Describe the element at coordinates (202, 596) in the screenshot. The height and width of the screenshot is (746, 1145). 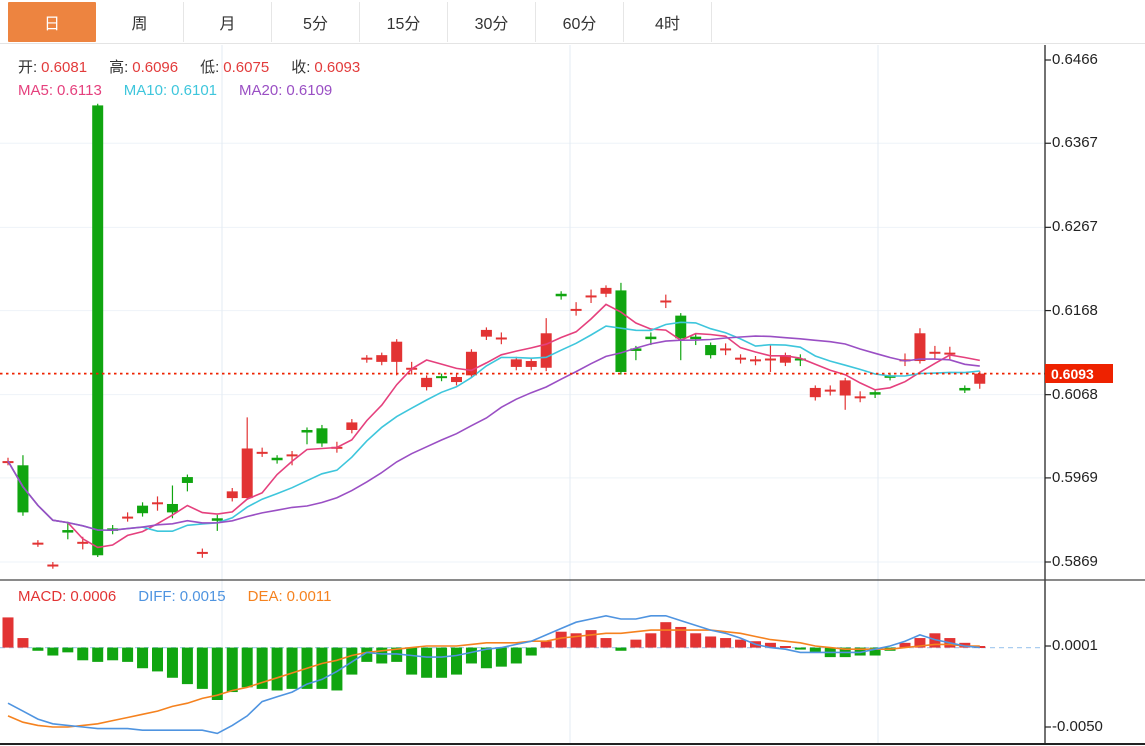
I see `legend-macd-value-1: 0.0015` at that location.